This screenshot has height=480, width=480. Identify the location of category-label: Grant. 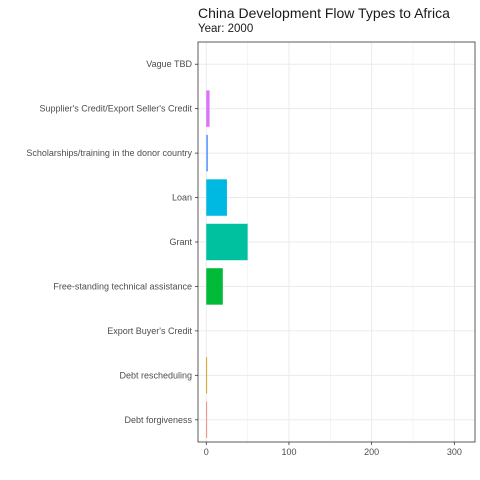
(180, 242).